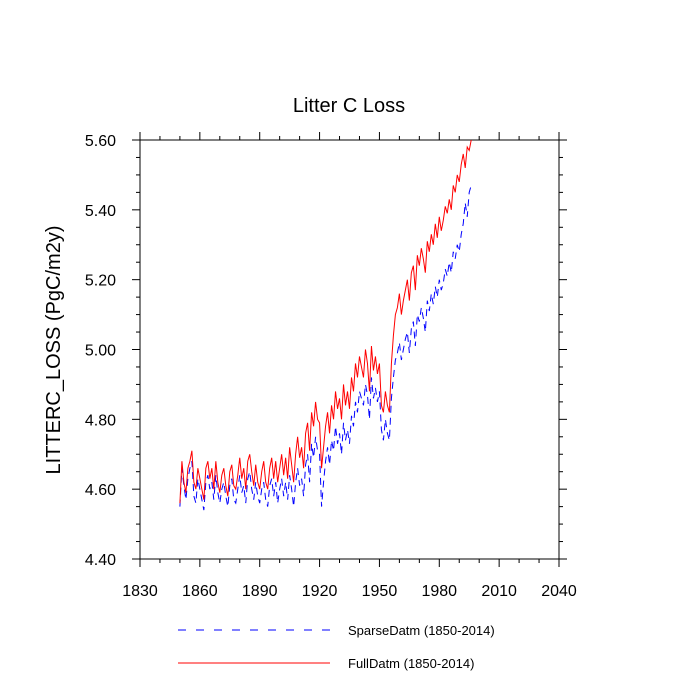  I want to click on y-tick-label: 4.80, so click(100, 420).